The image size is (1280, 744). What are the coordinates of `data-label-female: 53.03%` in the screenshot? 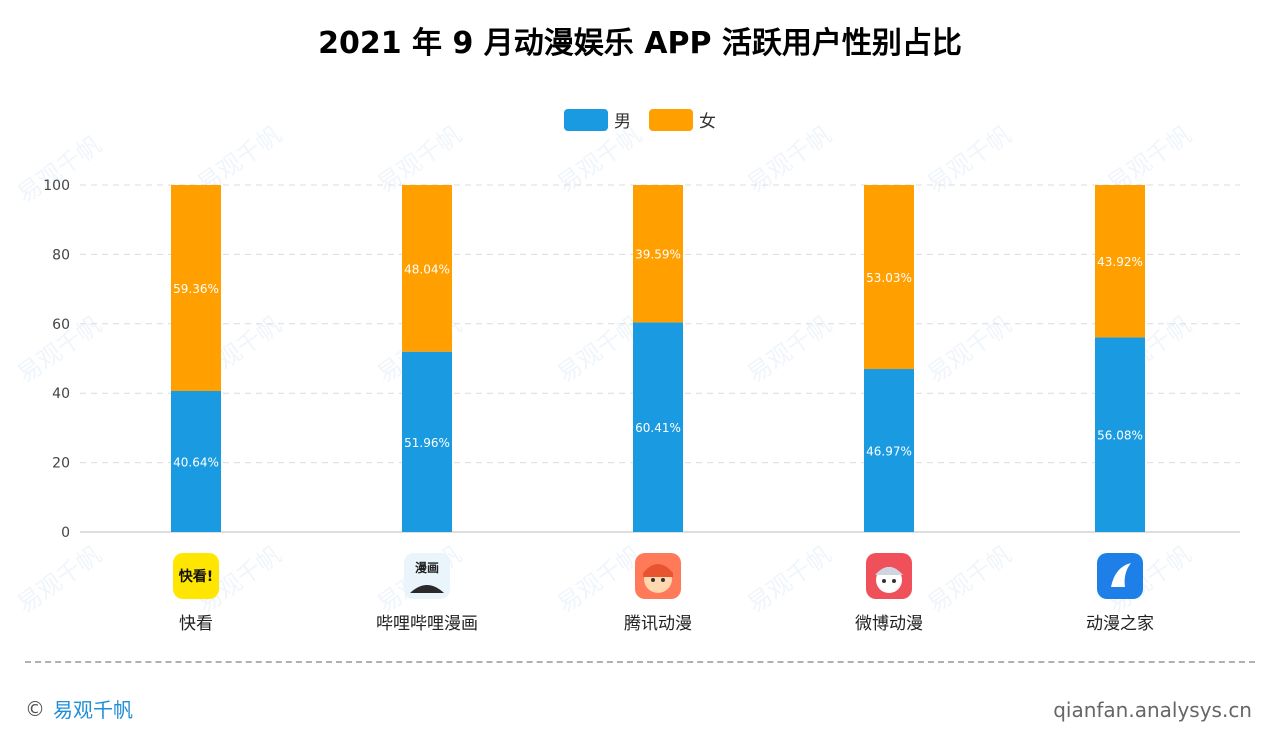 It's located at (889, 278).